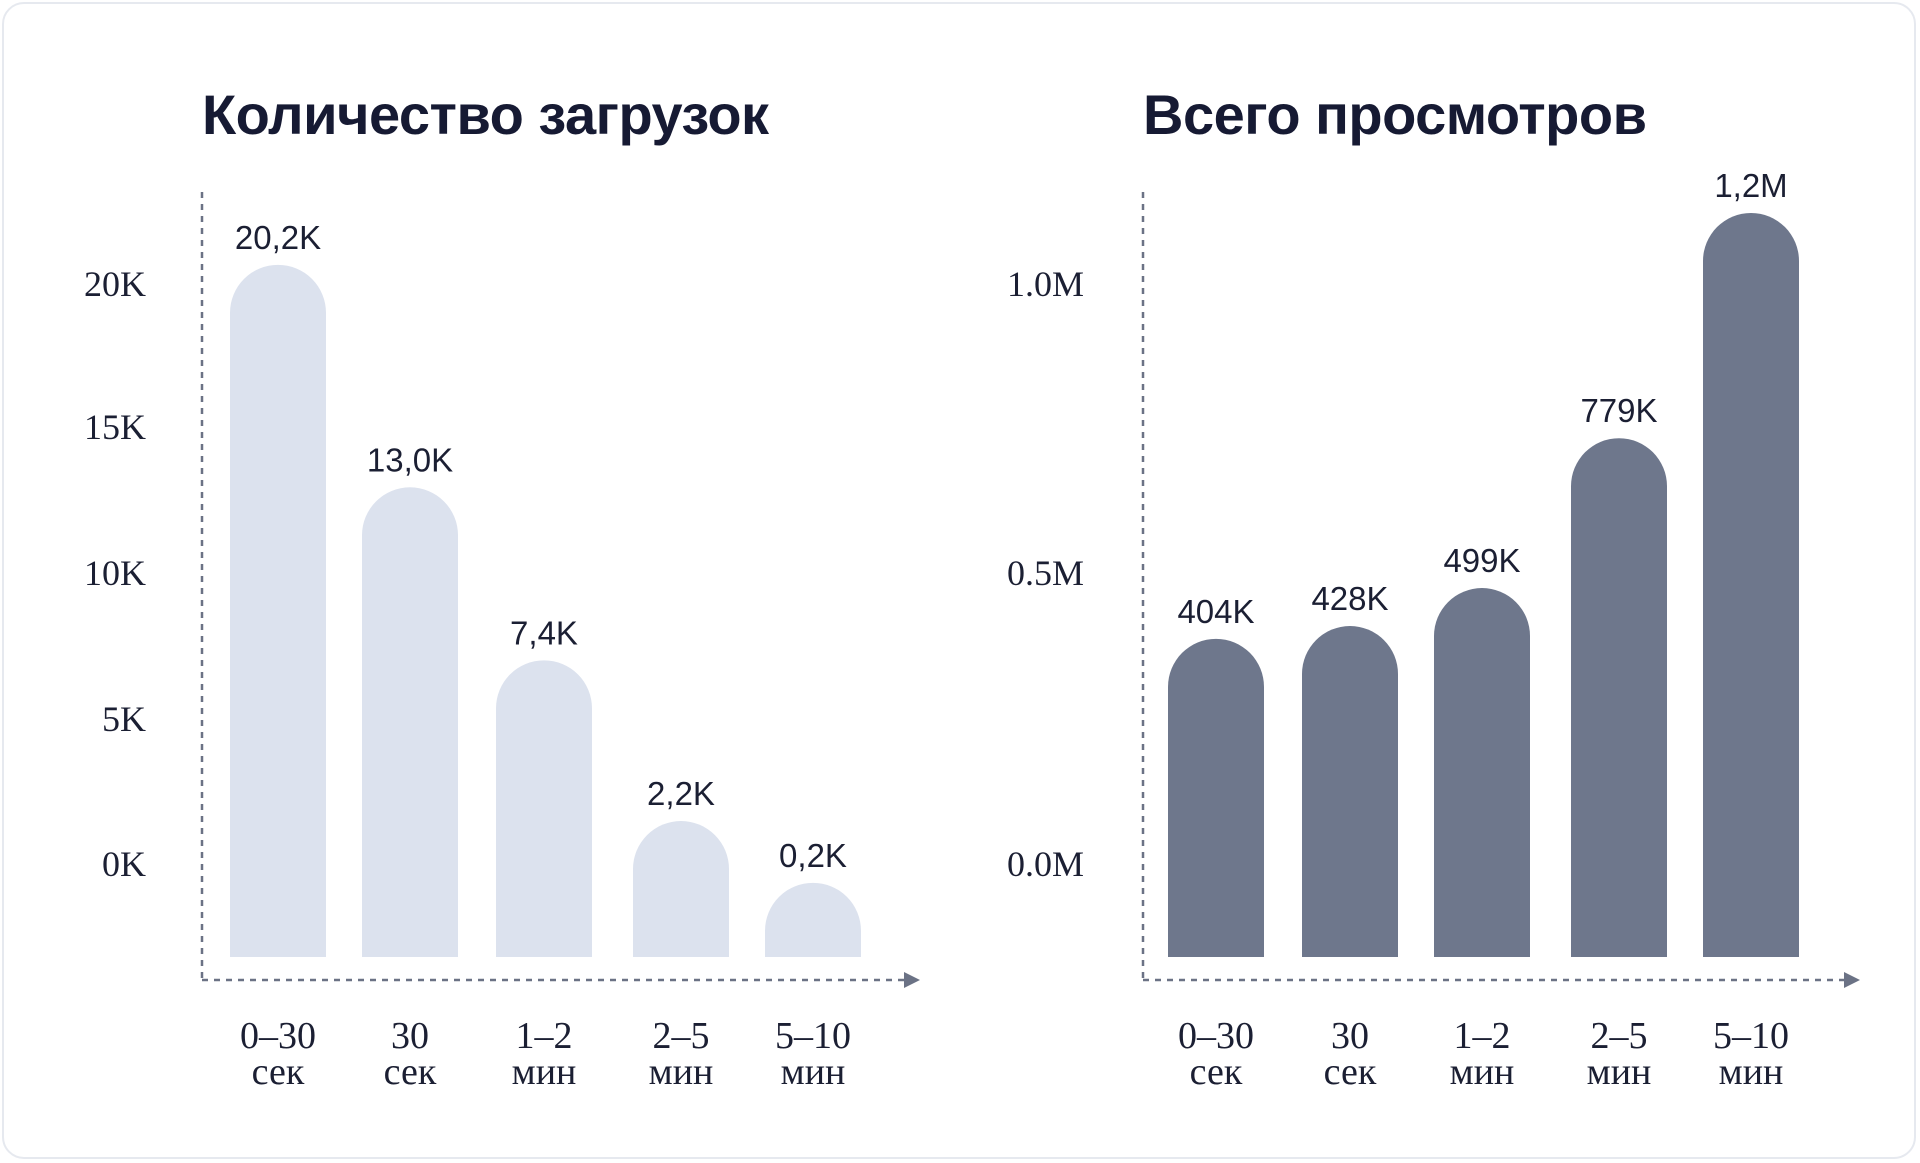  What do you see at coordinates (1215, 611) in the screenshot?
I see `data-label: 404K` at bounding box center [1215, 611].